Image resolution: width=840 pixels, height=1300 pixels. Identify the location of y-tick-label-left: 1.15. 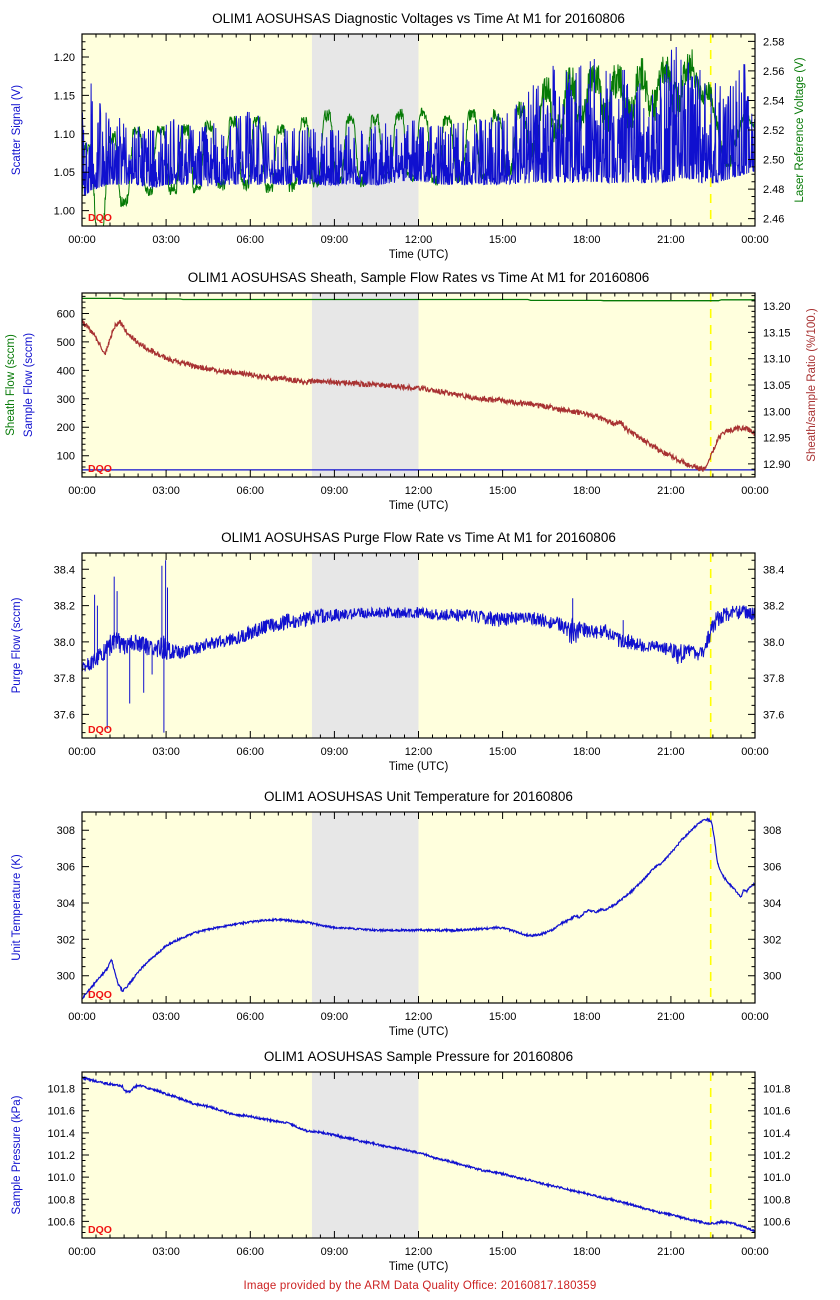
(64, 96).